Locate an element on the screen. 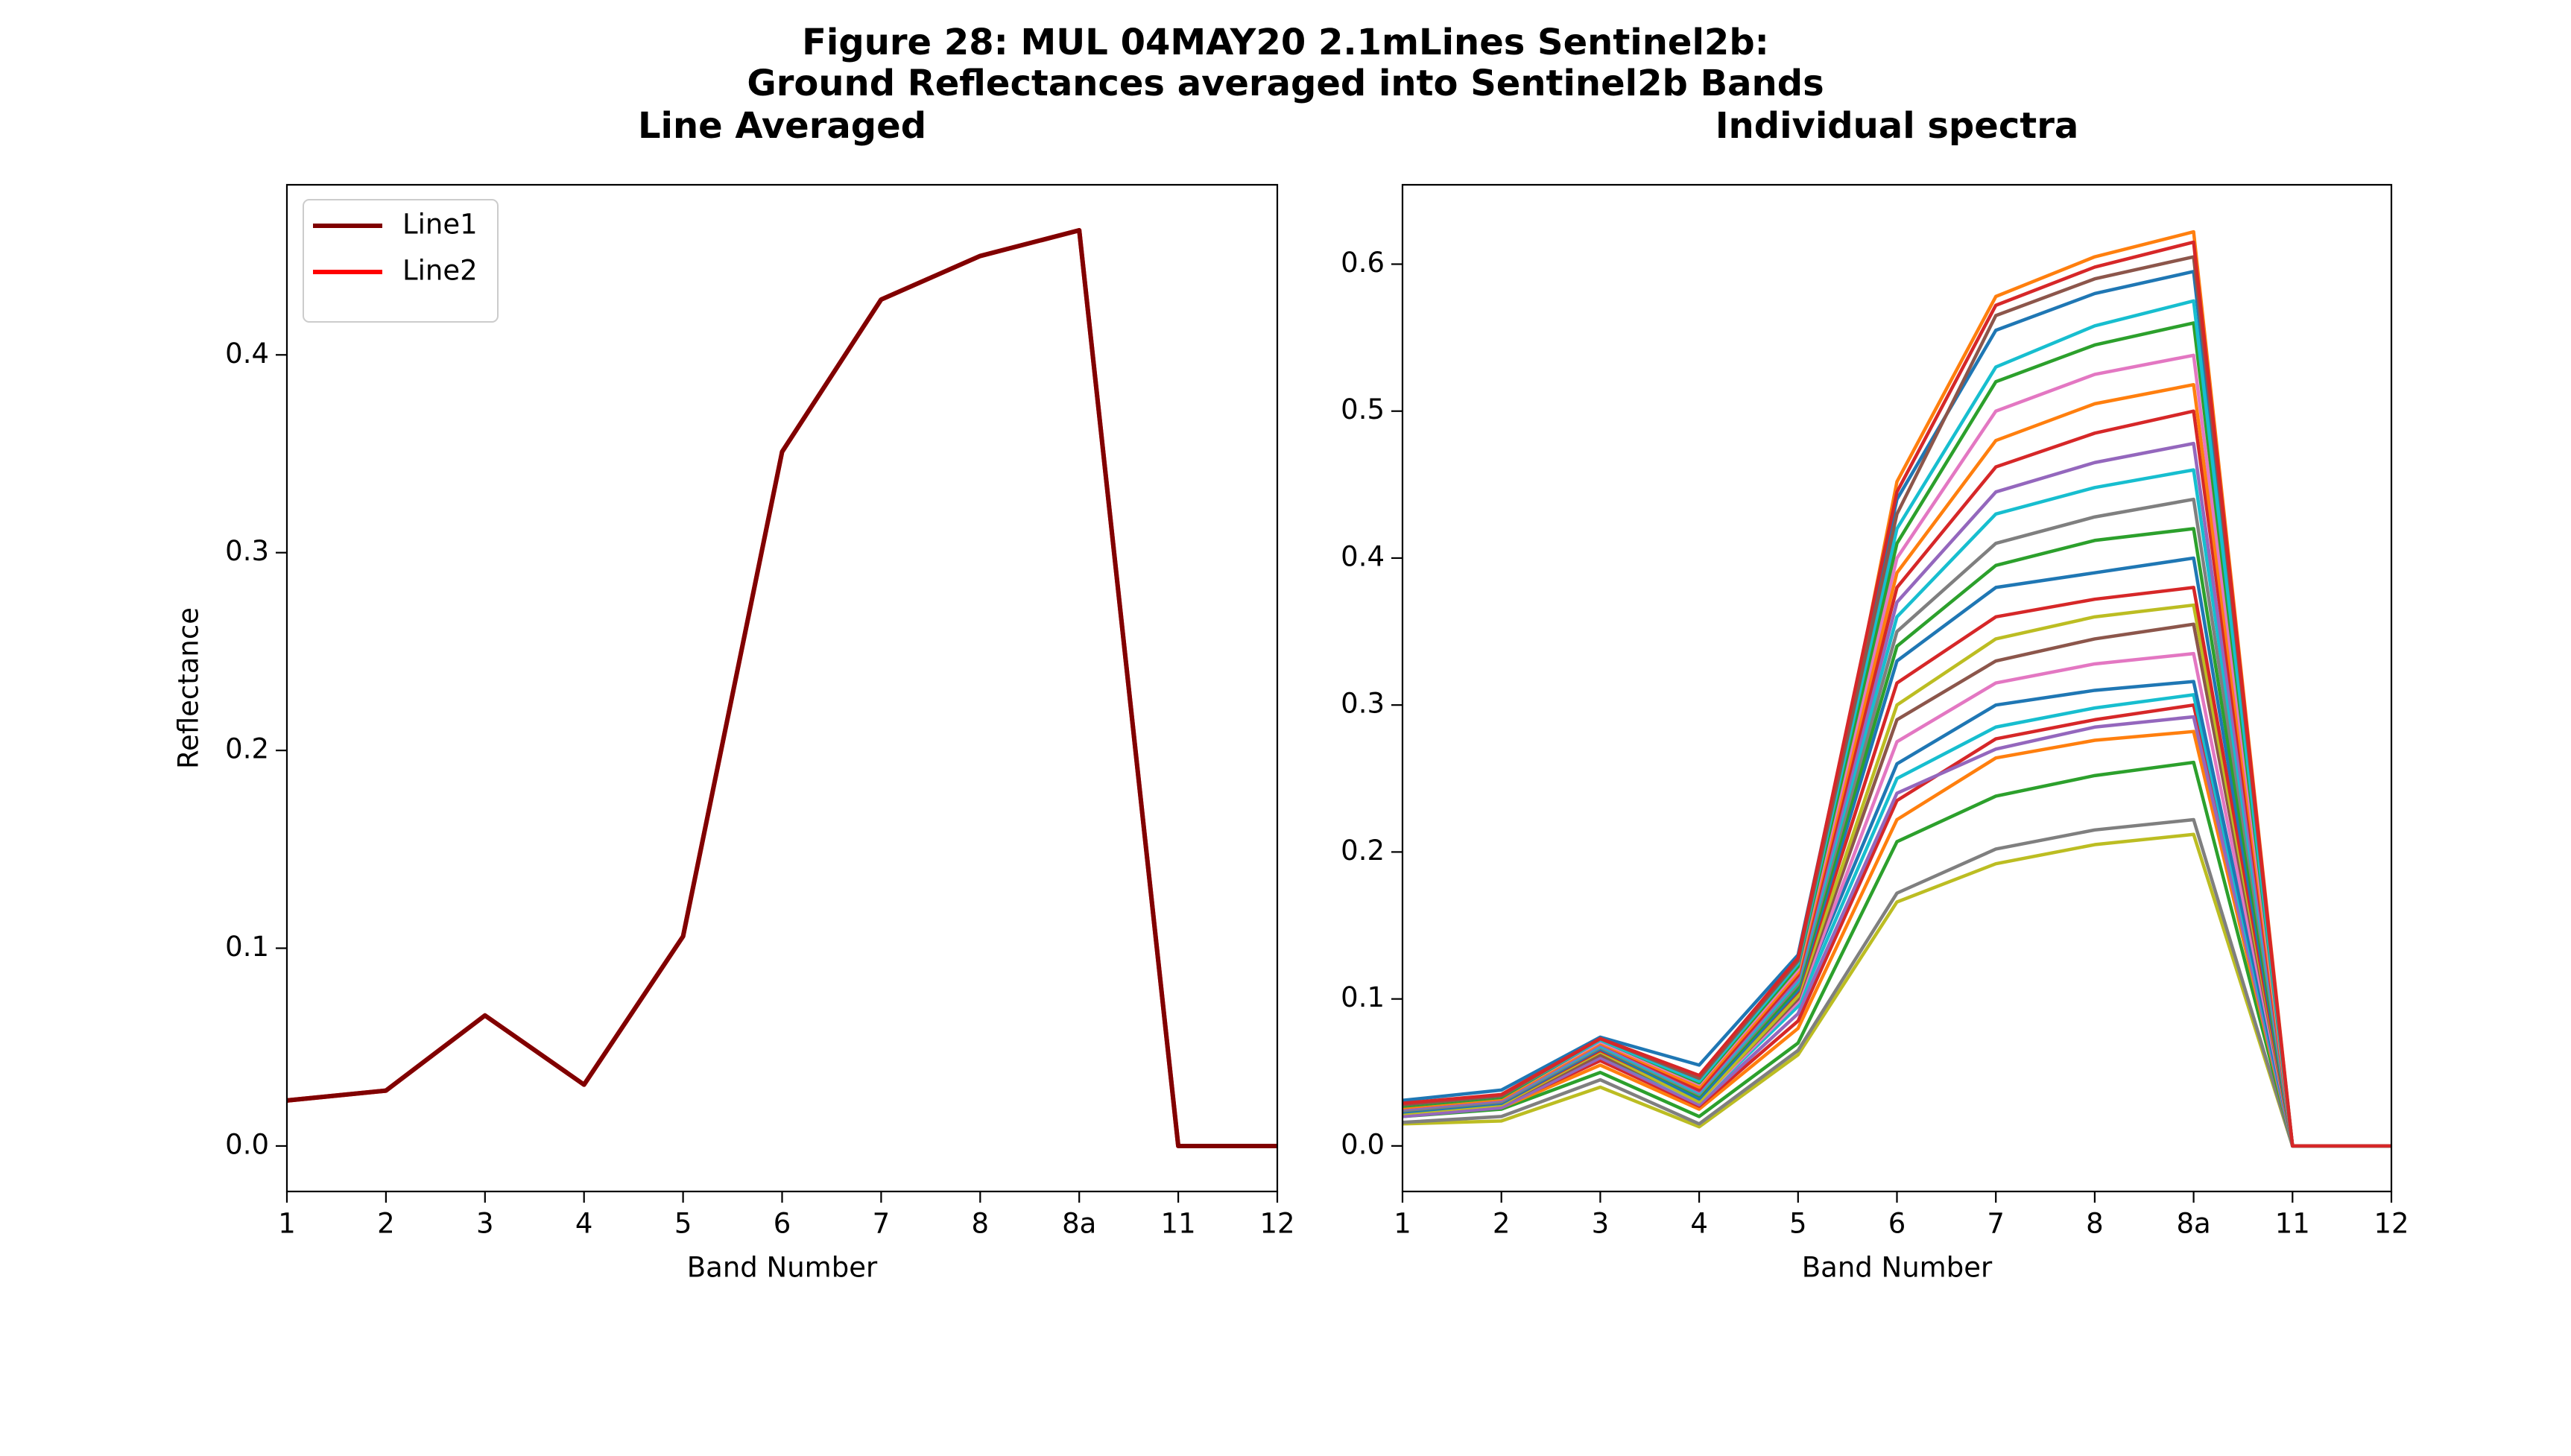 The height and width of the screenshot is (1456, 2571). y-axis-label: Reflectance is located at coordinates (189, 688).